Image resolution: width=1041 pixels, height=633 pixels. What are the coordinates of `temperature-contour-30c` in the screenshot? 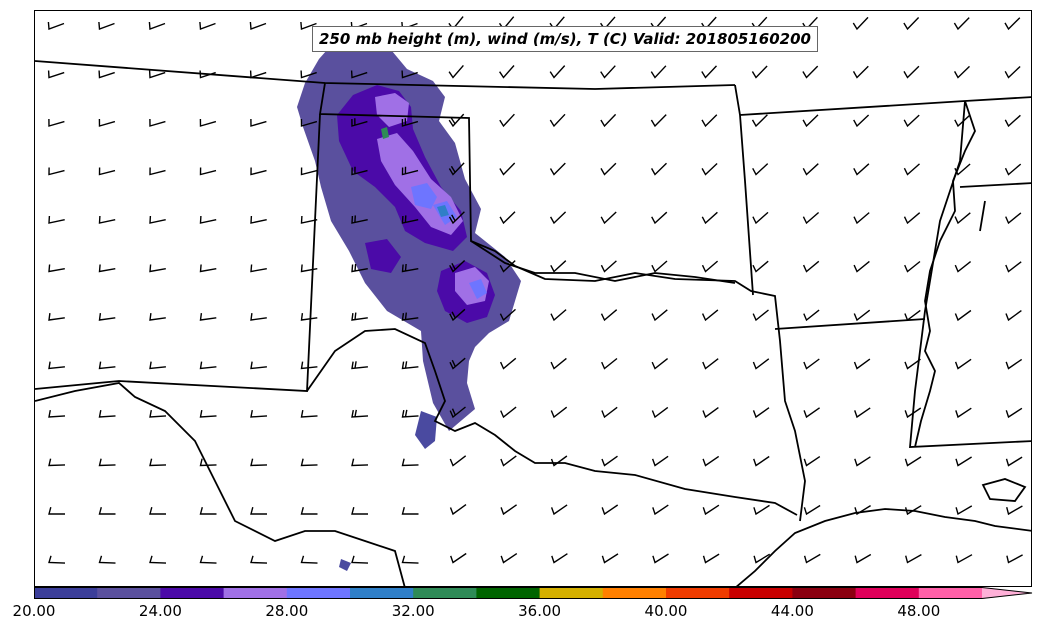 It's located at (478, 289).